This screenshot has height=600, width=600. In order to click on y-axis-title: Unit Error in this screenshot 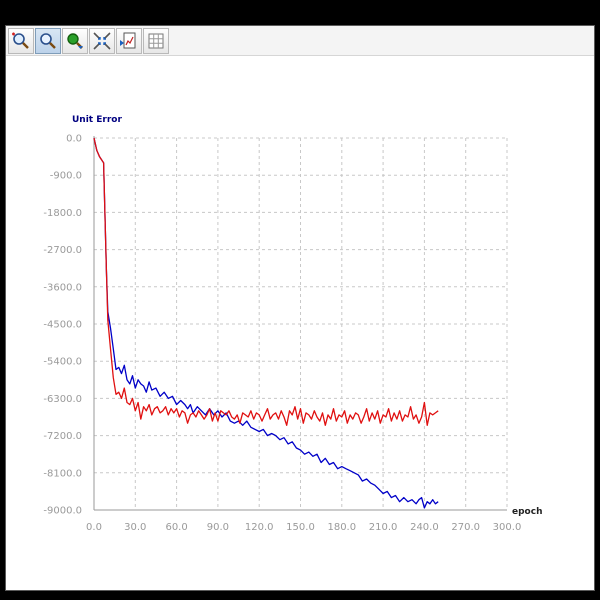, I will do `click(97, 120)`.